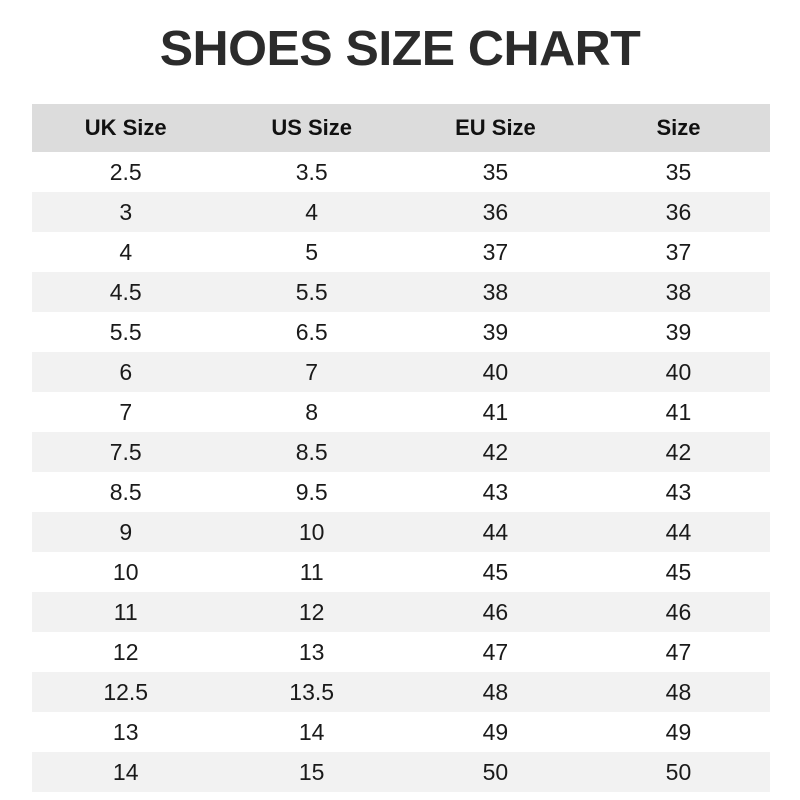 This screenshot has width=800, height=800. I want to click on table-cell-size: 40, so click(678, 371).